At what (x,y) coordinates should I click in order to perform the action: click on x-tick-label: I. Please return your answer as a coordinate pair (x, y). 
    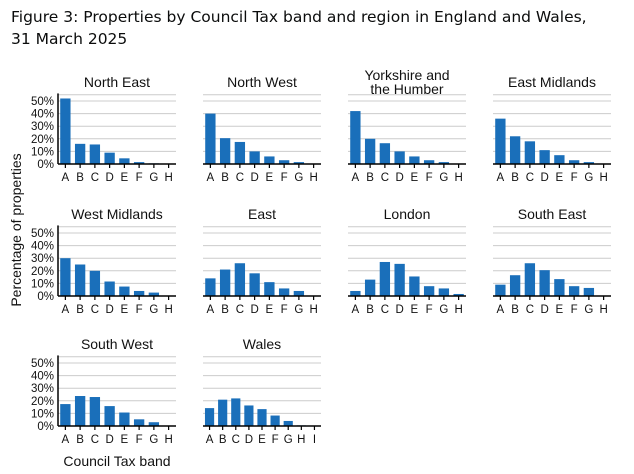
    Looking at the image, I should click on (314, 440).